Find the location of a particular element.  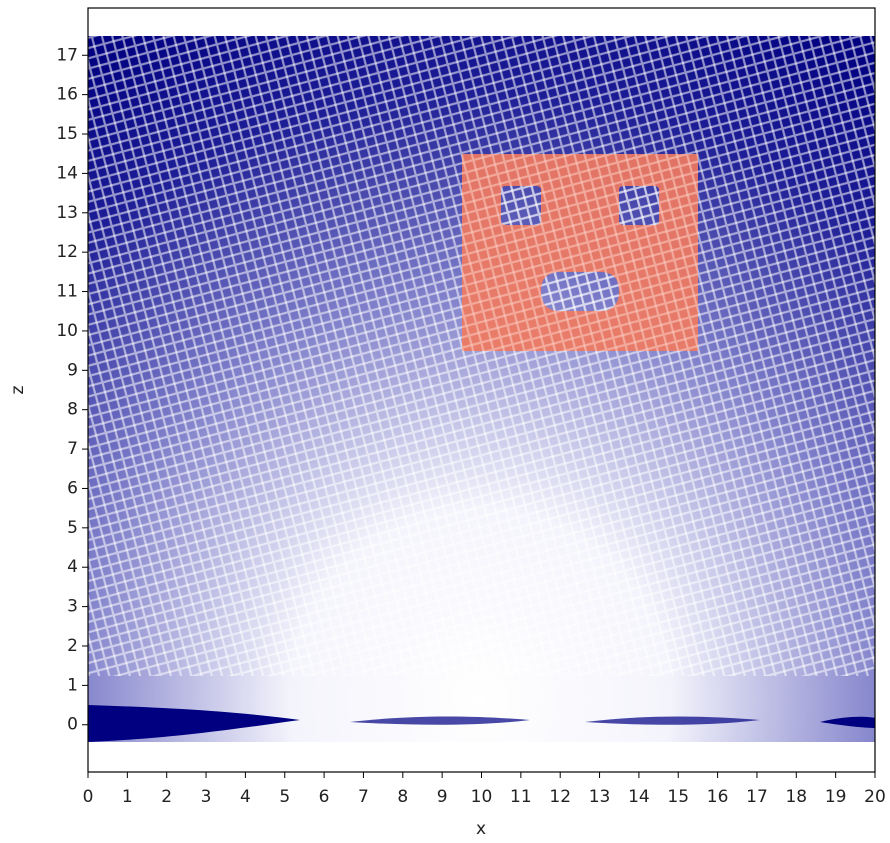

x-tick-label: 0 is located at coordinates (88, 797).